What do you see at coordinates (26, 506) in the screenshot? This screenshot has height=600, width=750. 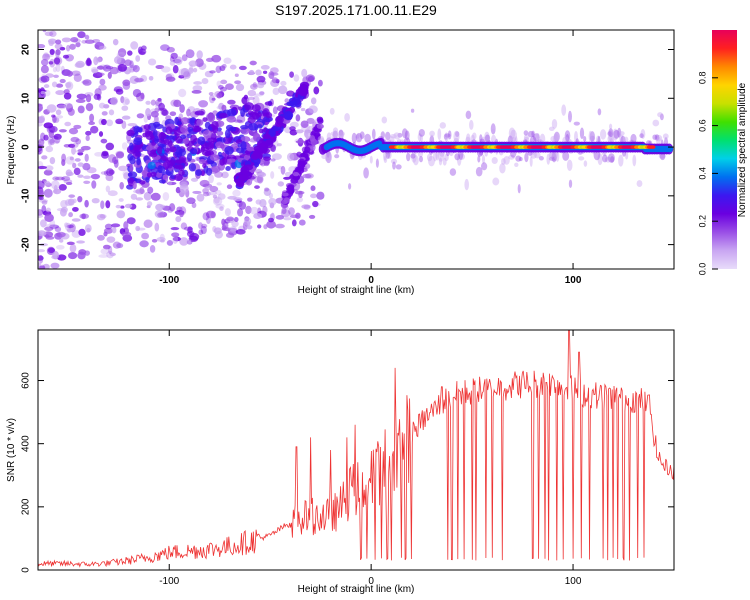 I see `y-tick-label: 200` at bounding box center [26, 506].